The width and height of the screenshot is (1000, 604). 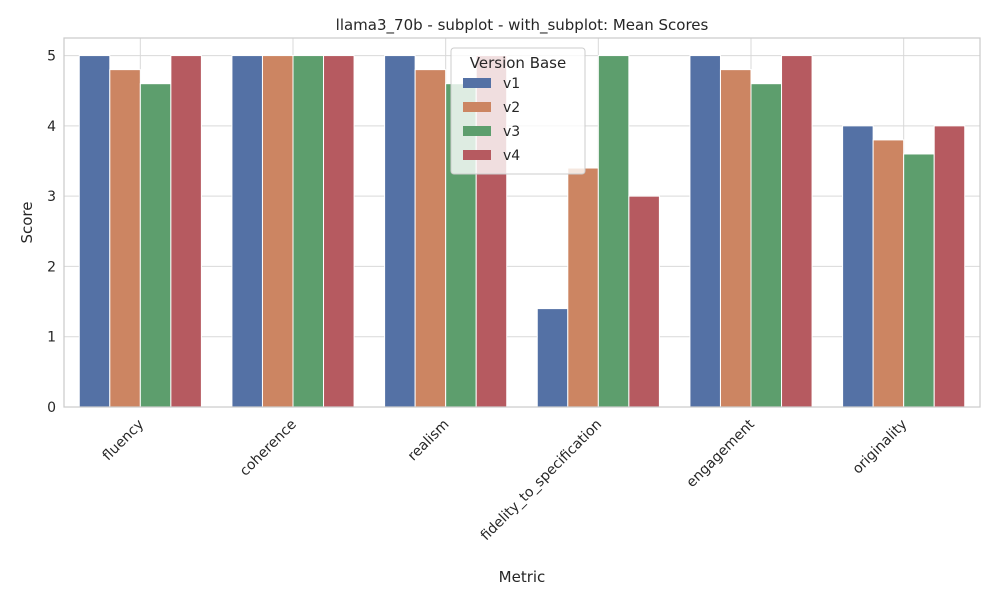 I want to click on bar-v3-fluency, so click(x=155, y=245).